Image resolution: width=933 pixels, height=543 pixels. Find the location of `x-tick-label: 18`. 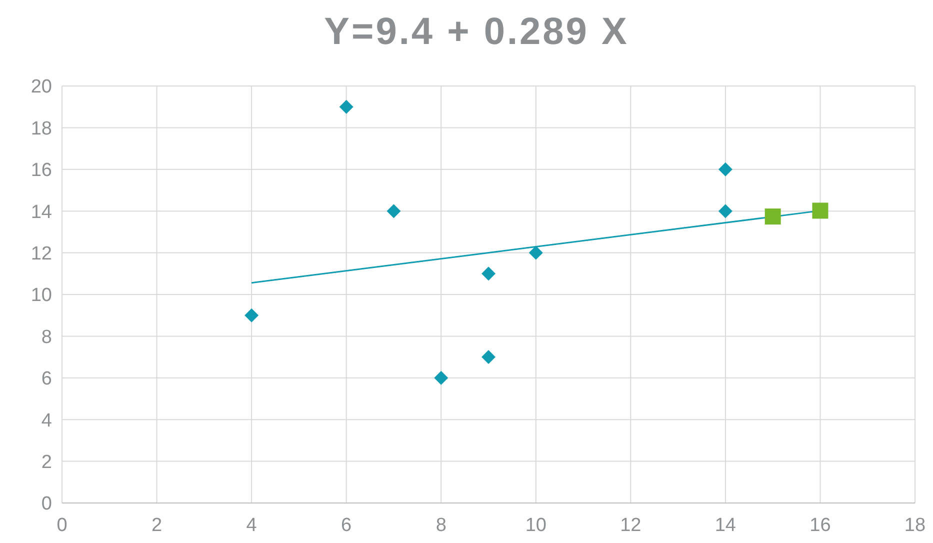

x-tick-label: 18 is located at coordinates (915, 525).